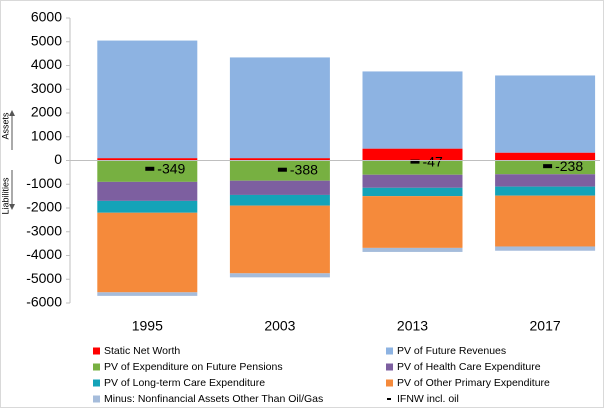 Image resolution: width=604 pixels, height=408 pixels. I want to click on x-tick-label: 2003, so click(279, 326).